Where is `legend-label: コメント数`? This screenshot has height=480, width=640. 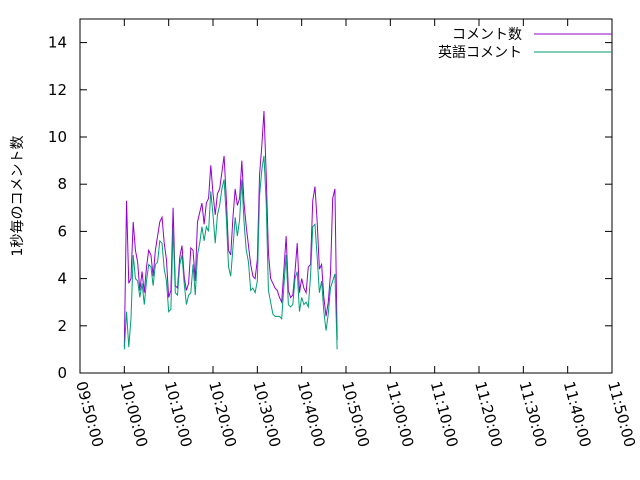 legend-label: コメント数 is located at coordinates (487, 35).